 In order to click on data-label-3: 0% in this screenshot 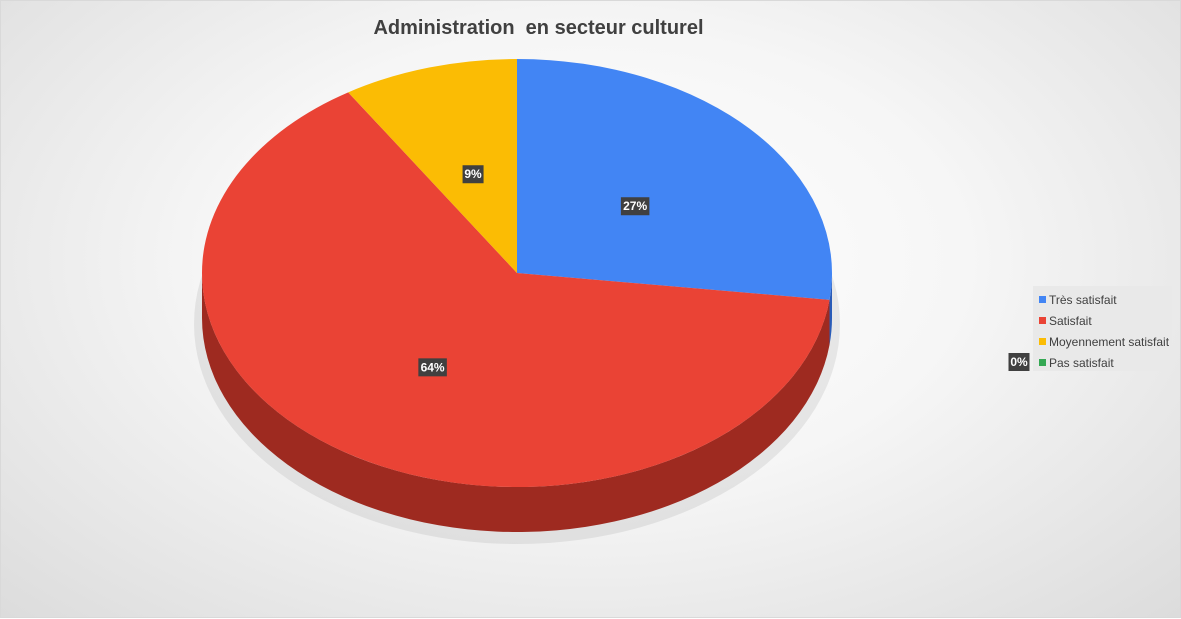, I will do `click(1019, 362)`.